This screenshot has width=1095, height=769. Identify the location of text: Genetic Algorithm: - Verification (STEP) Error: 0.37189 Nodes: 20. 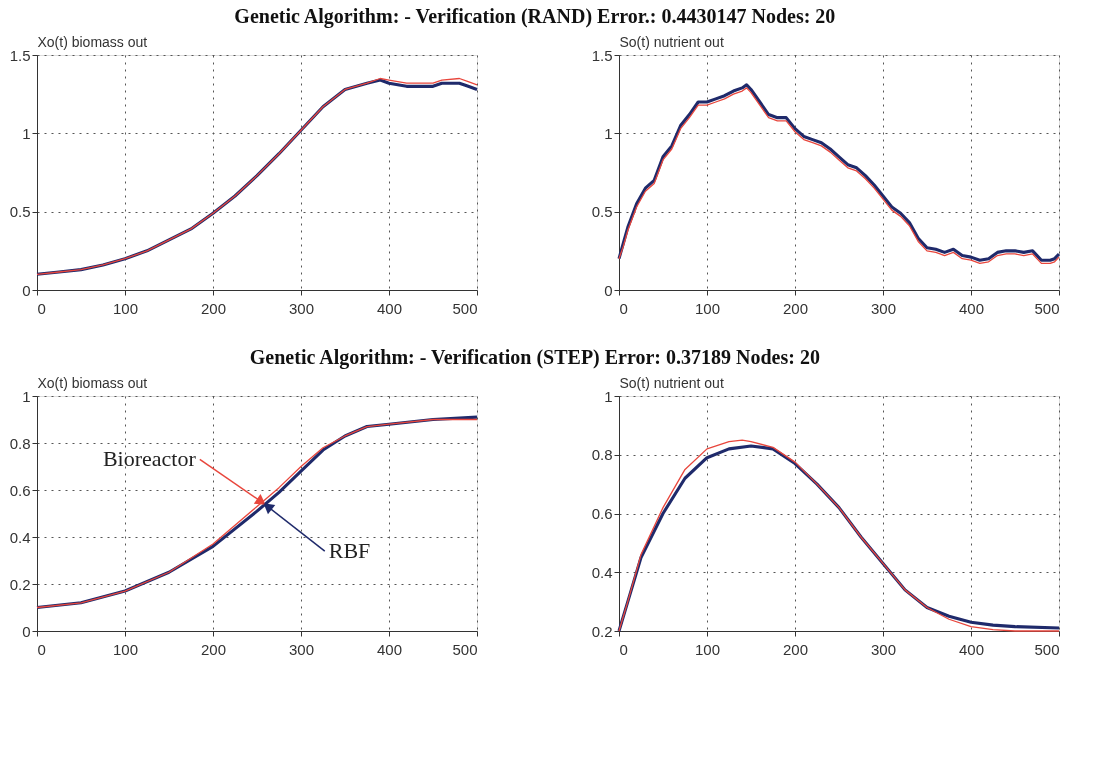
(534, 357).